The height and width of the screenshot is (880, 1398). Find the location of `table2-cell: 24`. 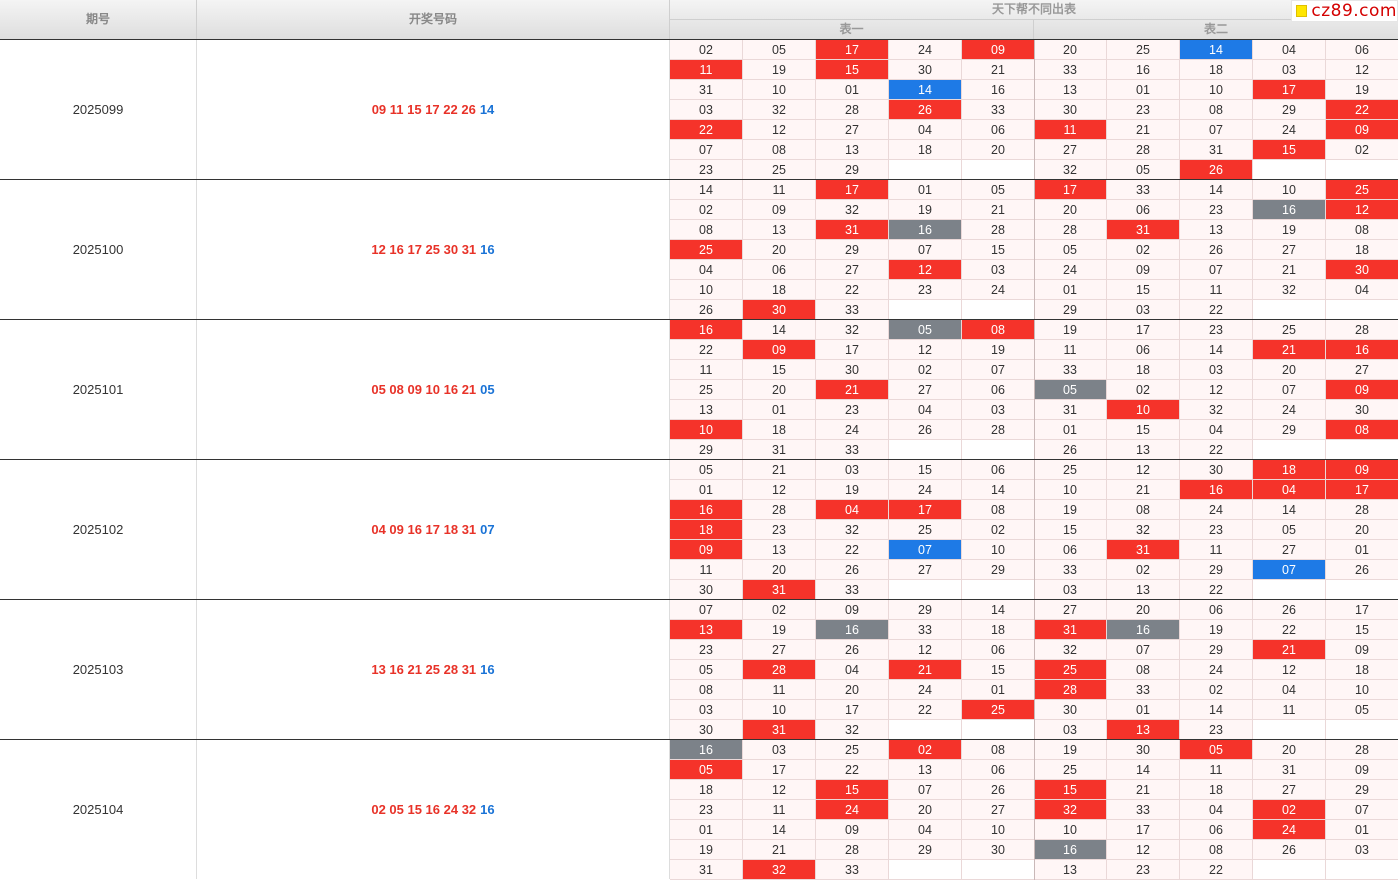

table2-cell: 24 is located at coordinates (1289, 830).